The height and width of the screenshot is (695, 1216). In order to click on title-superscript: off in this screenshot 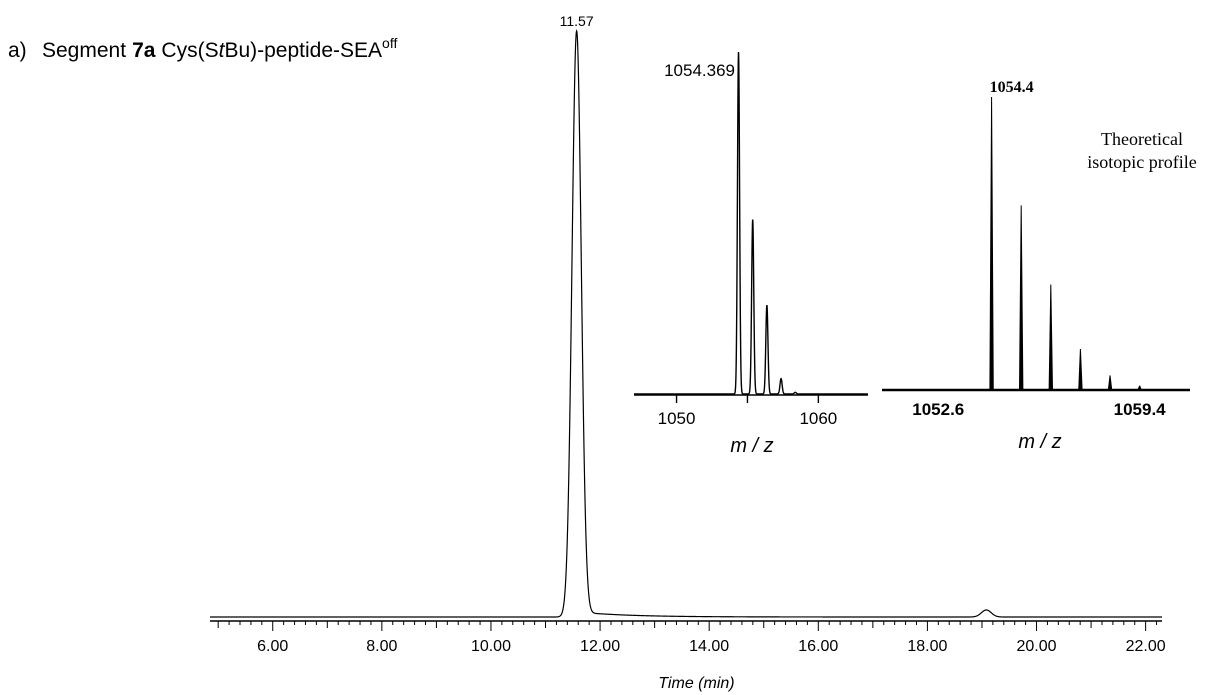, I will do `click(389, 43)`.